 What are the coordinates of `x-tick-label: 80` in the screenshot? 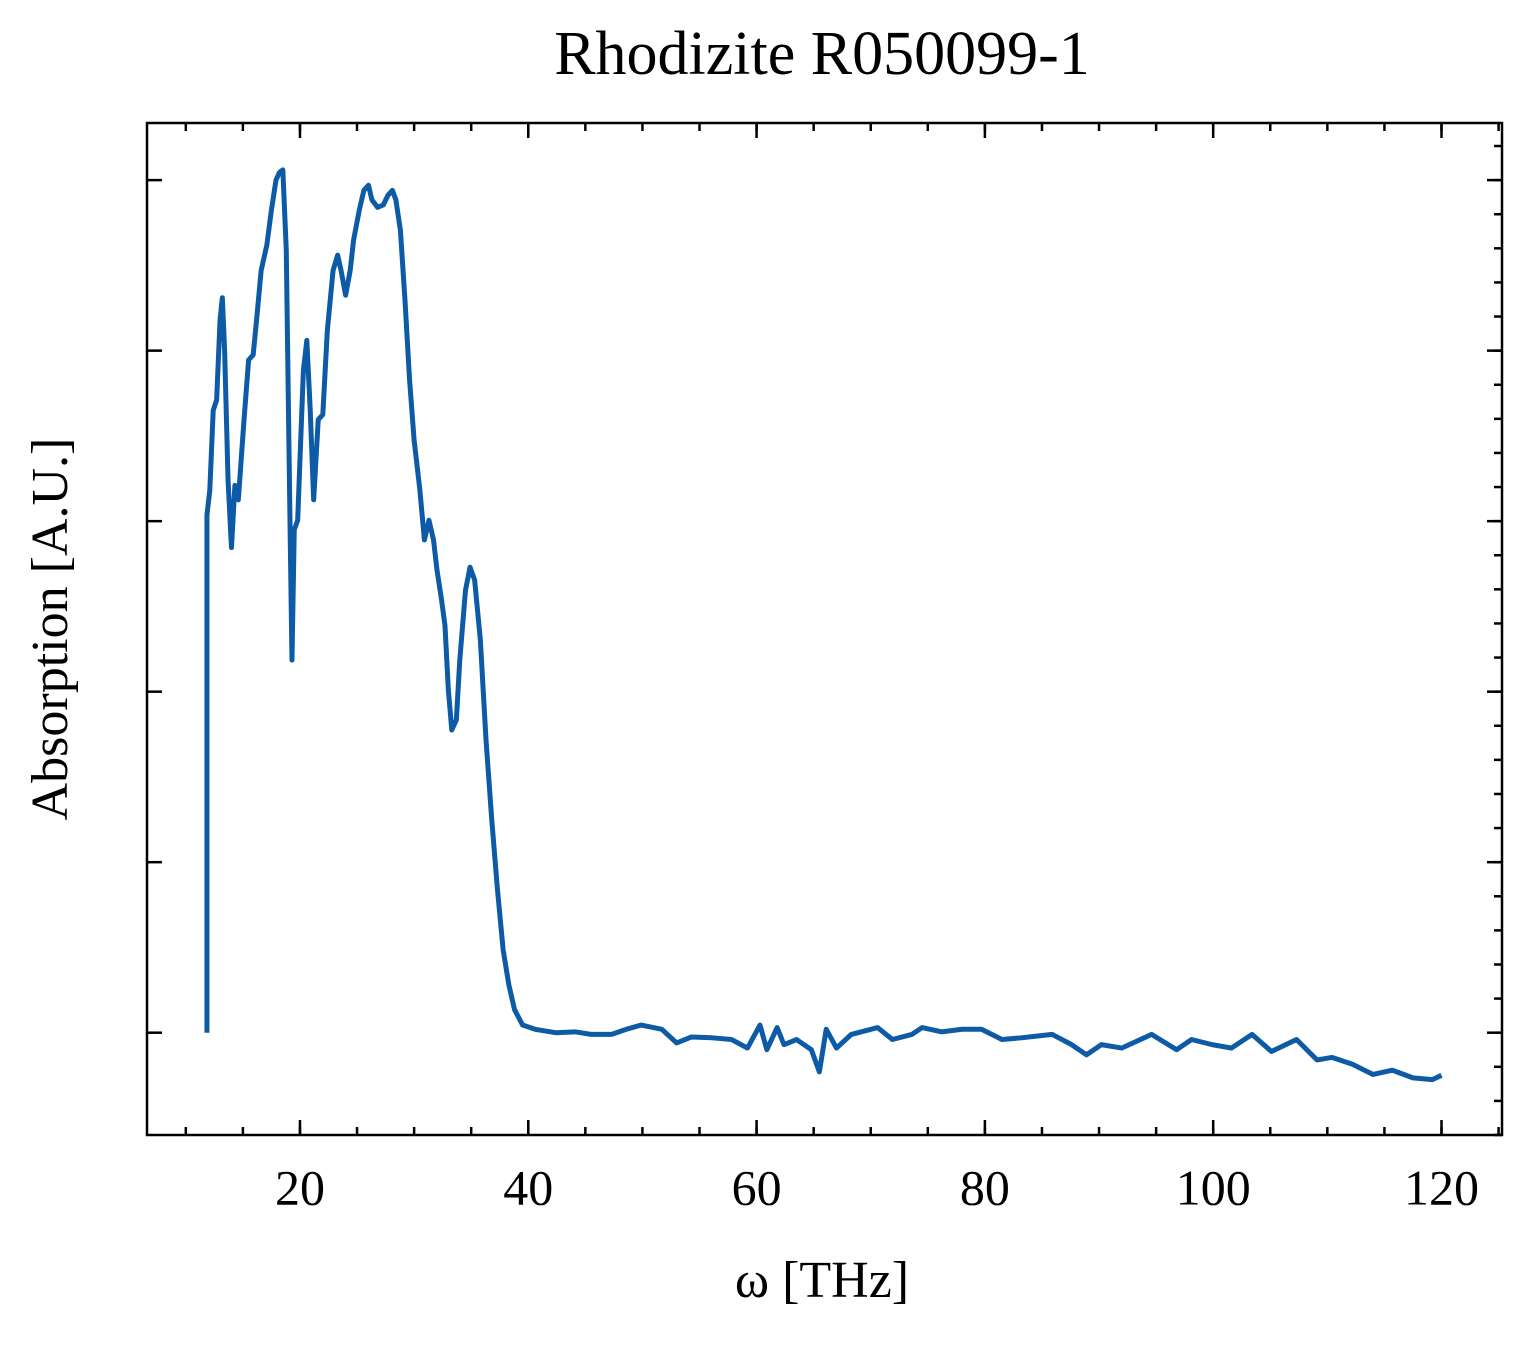 It's located at (985, 1187).